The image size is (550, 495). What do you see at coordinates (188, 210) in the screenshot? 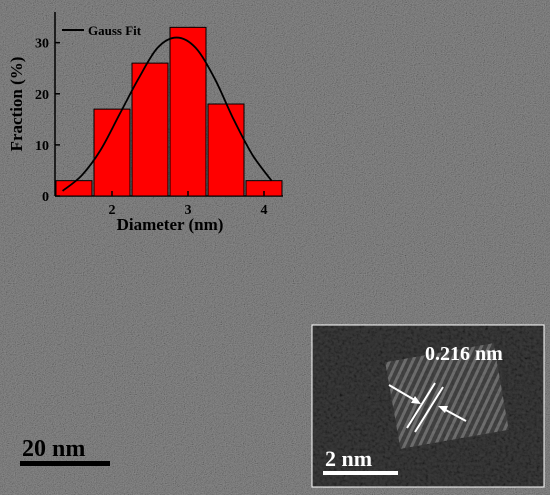
I see `x-tick-label: 3` at bounding box center [188, 210].